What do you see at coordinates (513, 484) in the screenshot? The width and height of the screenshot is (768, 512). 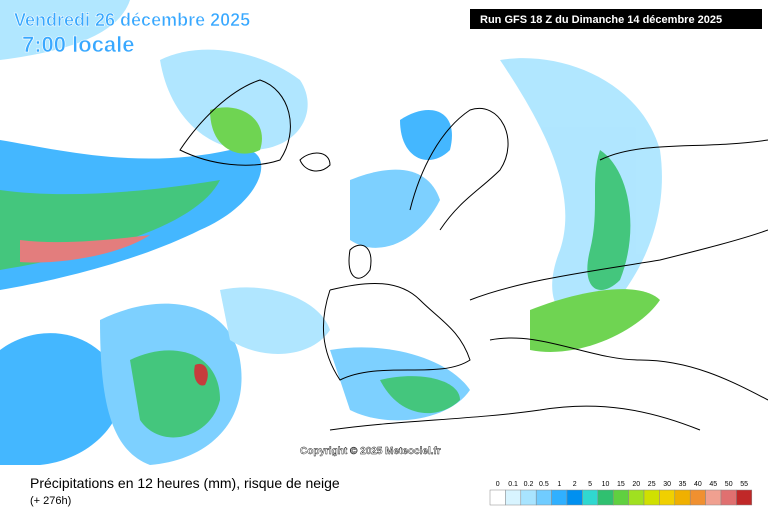 I see `legend-tick-label: 0.1` at bounding box center [513, 484].